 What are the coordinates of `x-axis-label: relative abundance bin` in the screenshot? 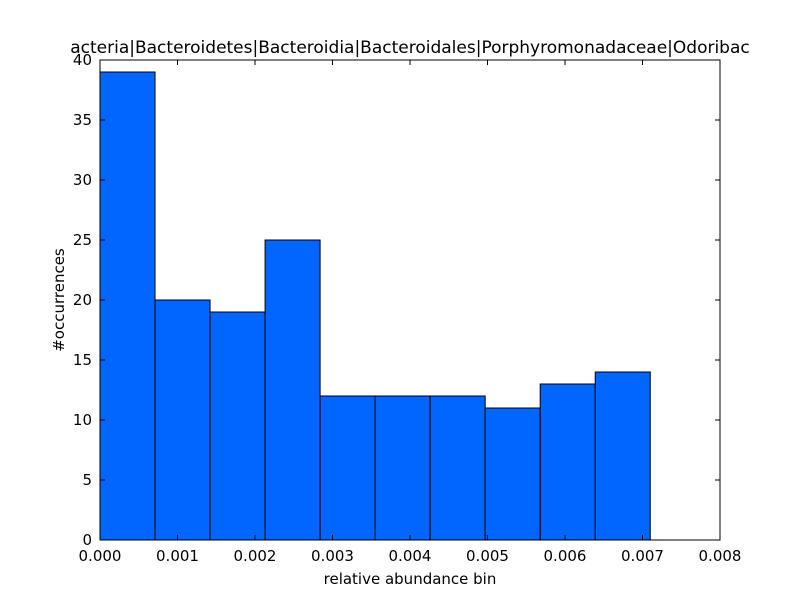 It's located at (410, 579).